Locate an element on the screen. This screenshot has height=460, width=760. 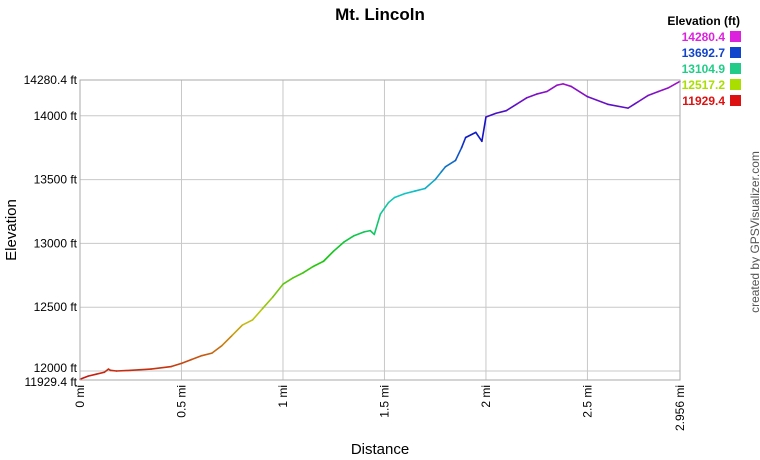
y-tick-label: 11929.4 ft is located at coordinates (51, 382).